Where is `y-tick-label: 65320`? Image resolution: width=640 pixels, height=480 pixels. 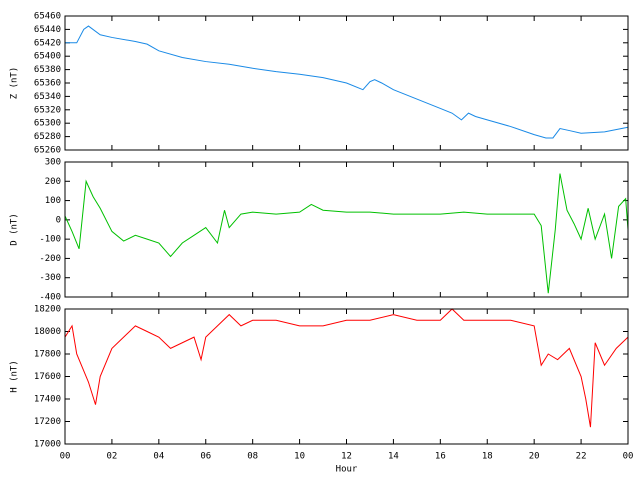 y-tick-label: 65320 is located at coordinates (47, 110).